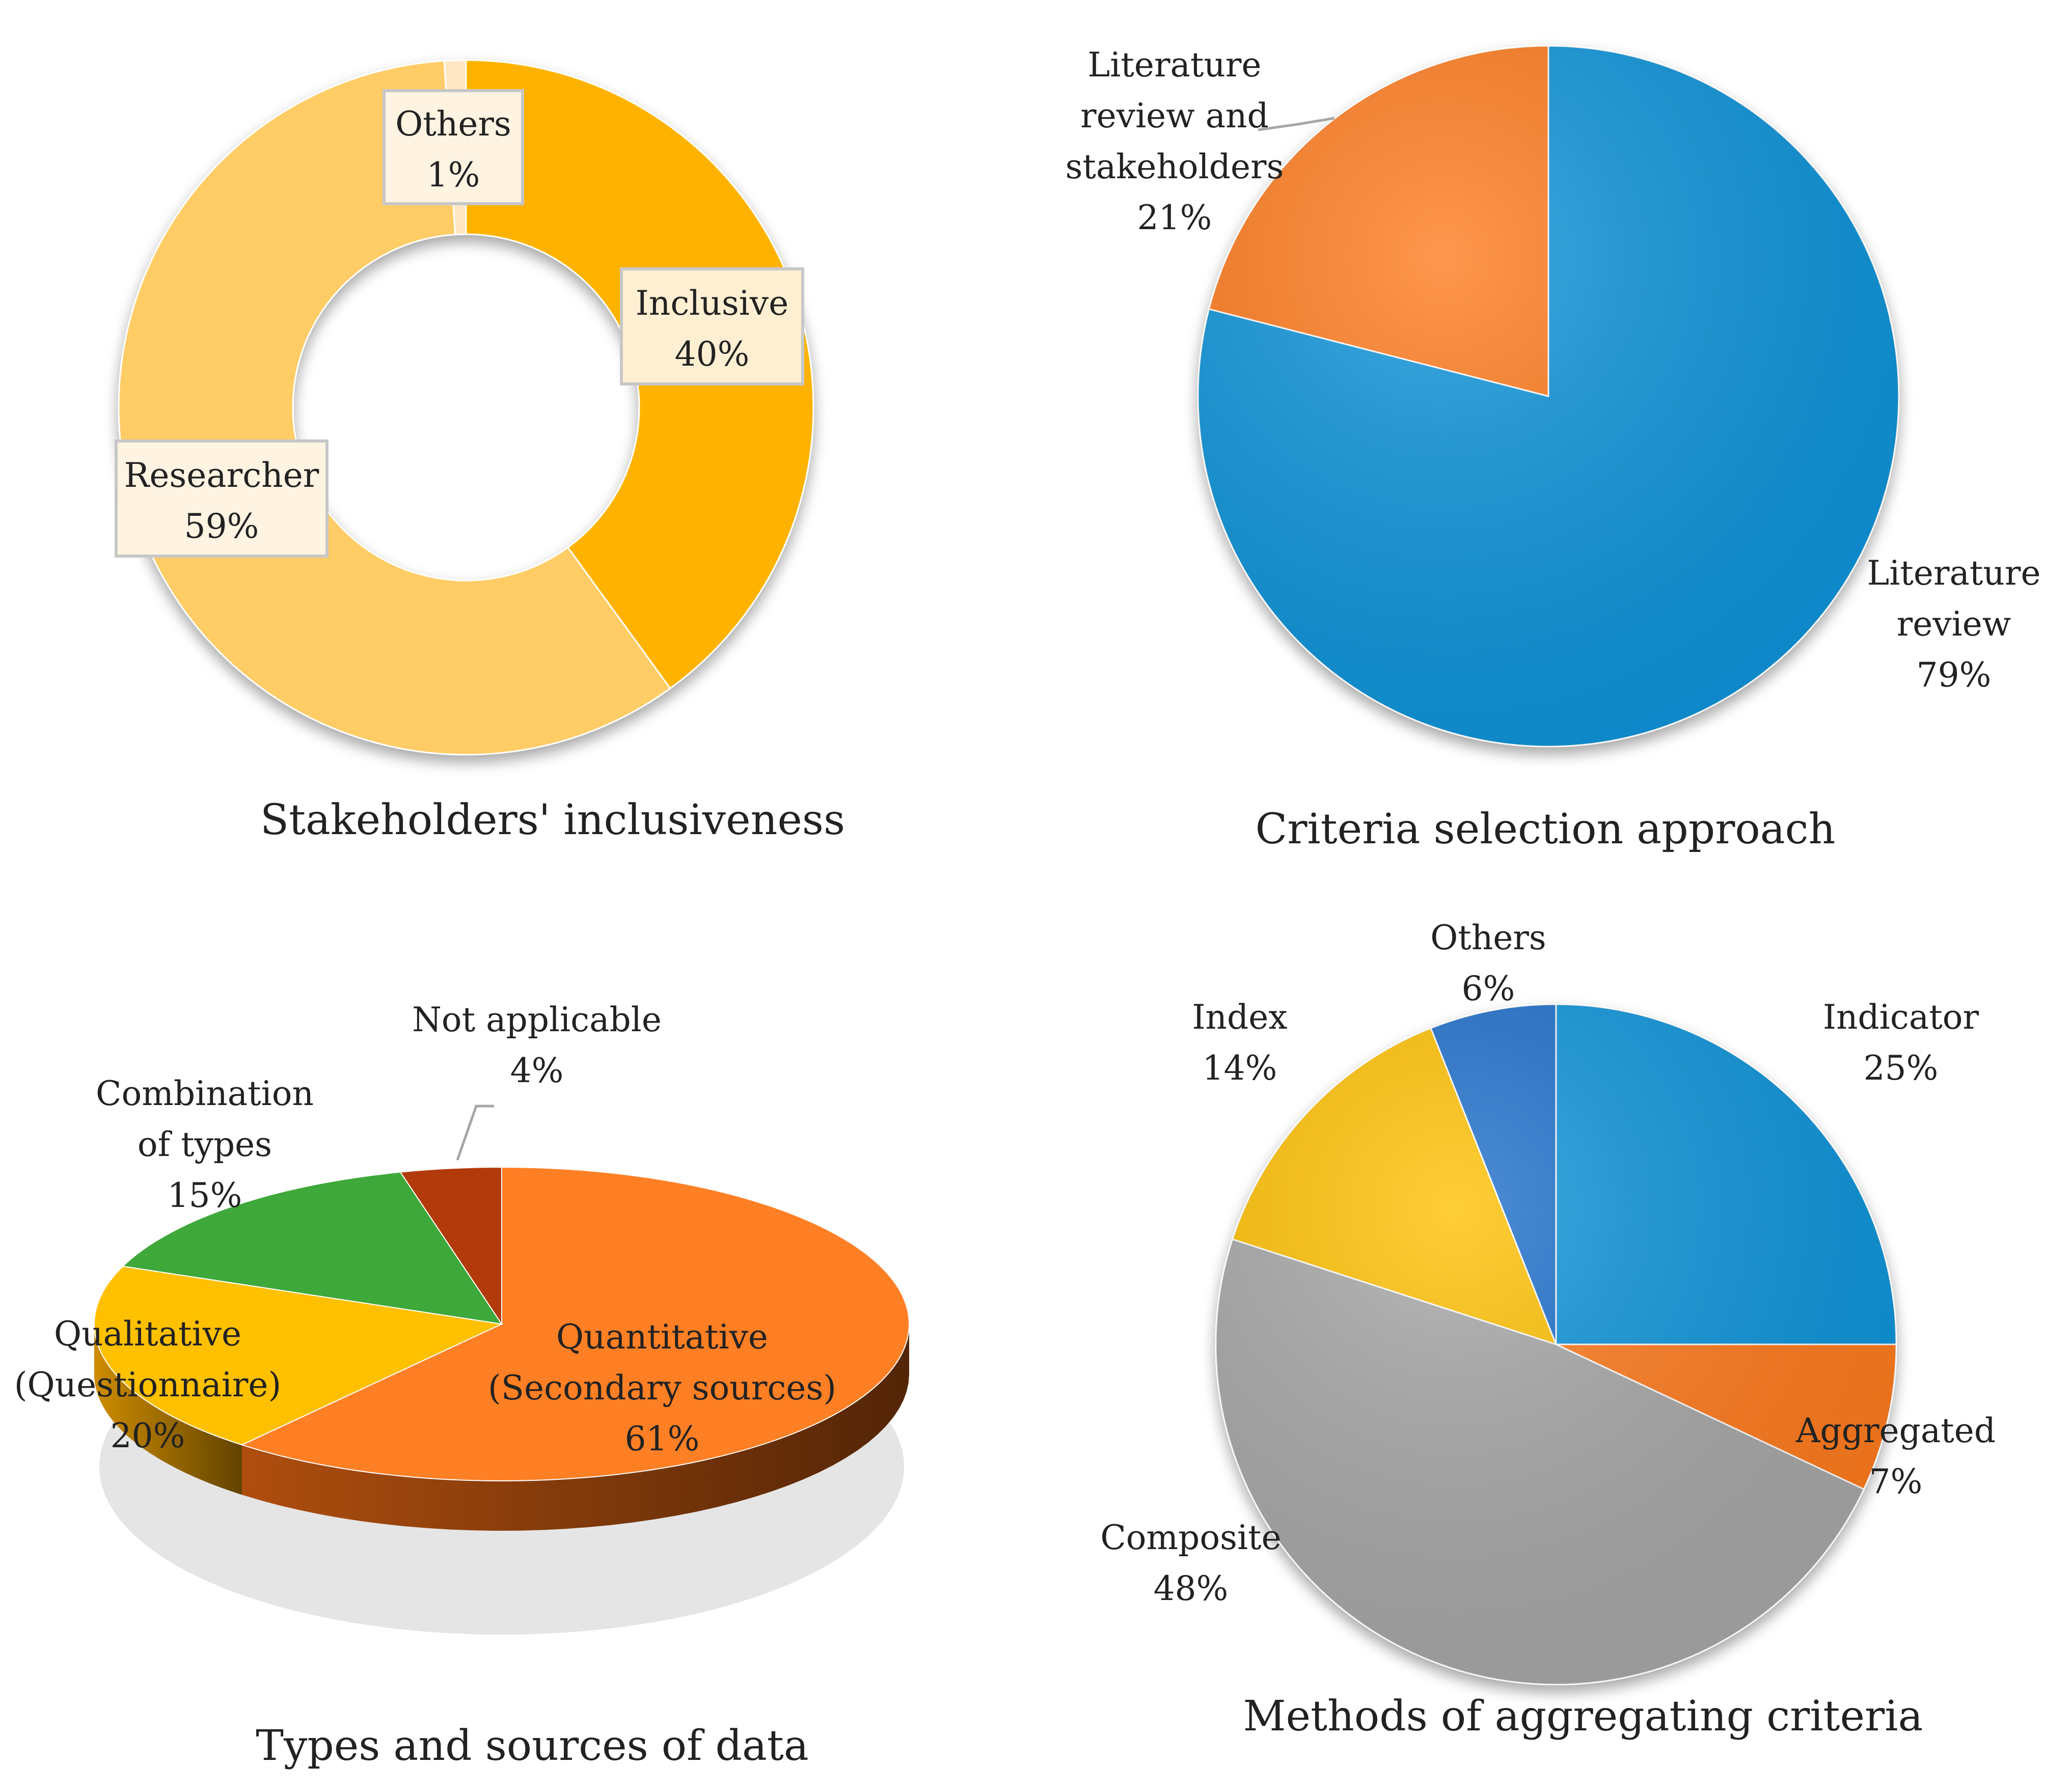 The image size is (2045, 1792). I want to click on svg-text: (Questionnaire), so click(148, 1385).